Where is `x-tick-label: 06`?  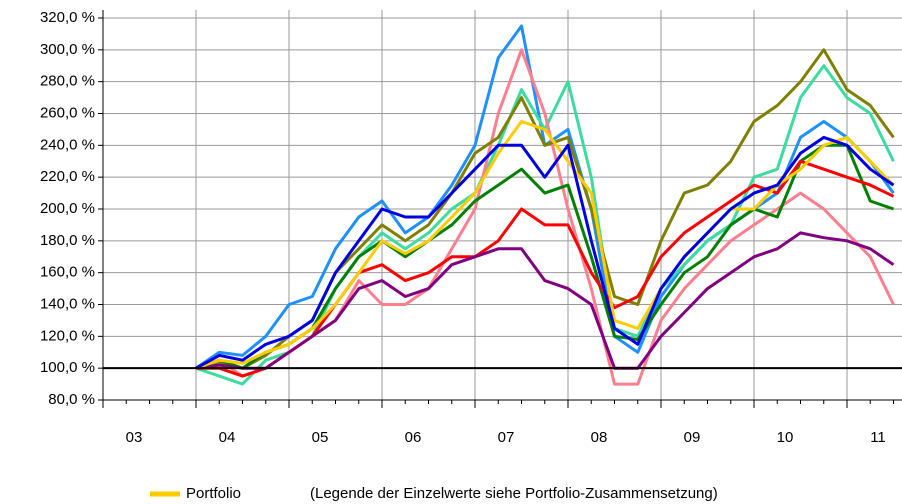
x-tick-label: 06 is located at coordinates (413, 437).